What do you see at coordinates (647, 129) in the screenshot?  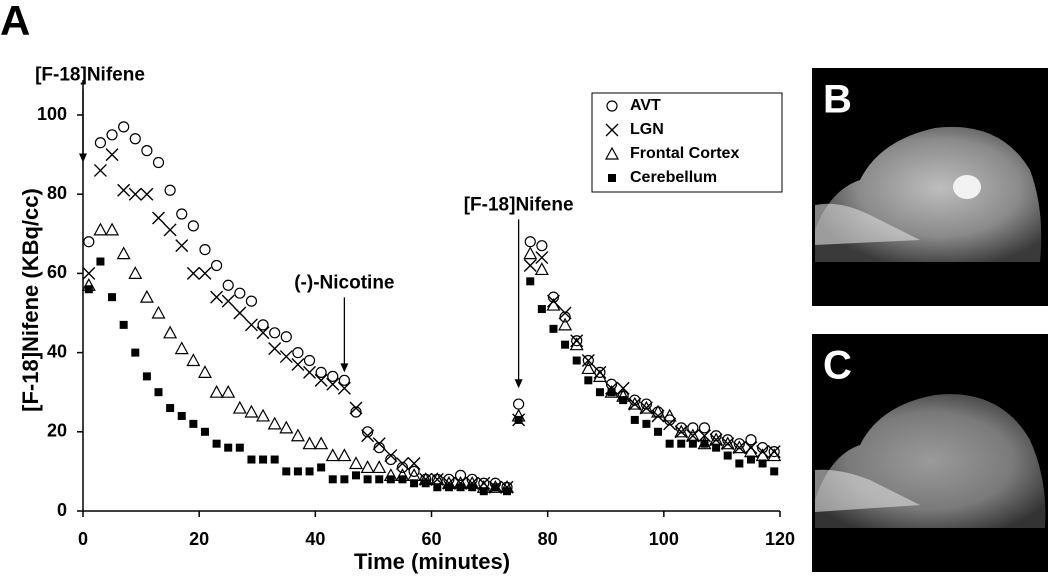 I see `legend-label: LGN` at bounding box center [647, 129].